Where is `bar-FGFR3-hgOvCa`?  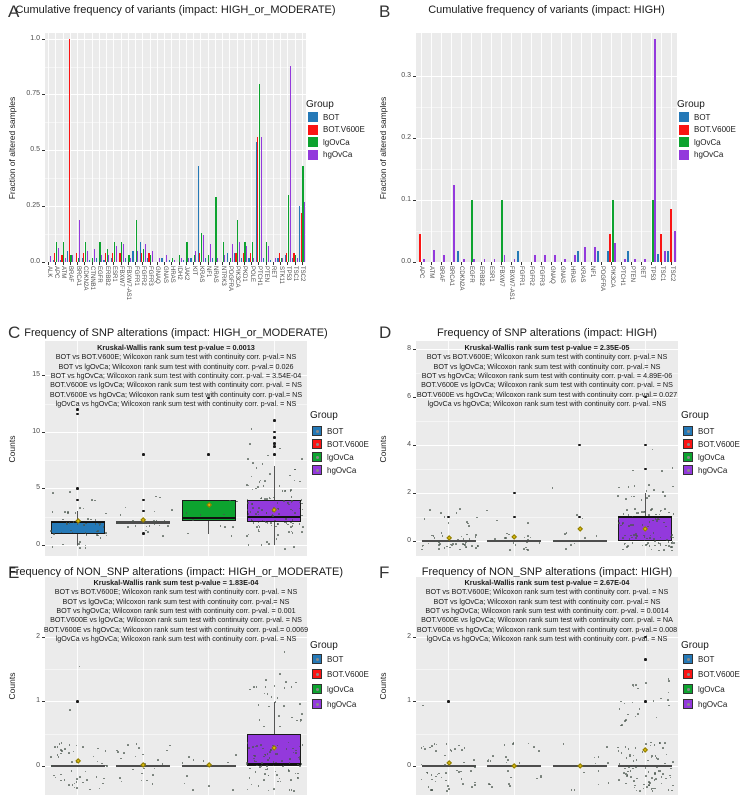
bar-FGFR3-hgOvCa is located at coordinates (152, 256).